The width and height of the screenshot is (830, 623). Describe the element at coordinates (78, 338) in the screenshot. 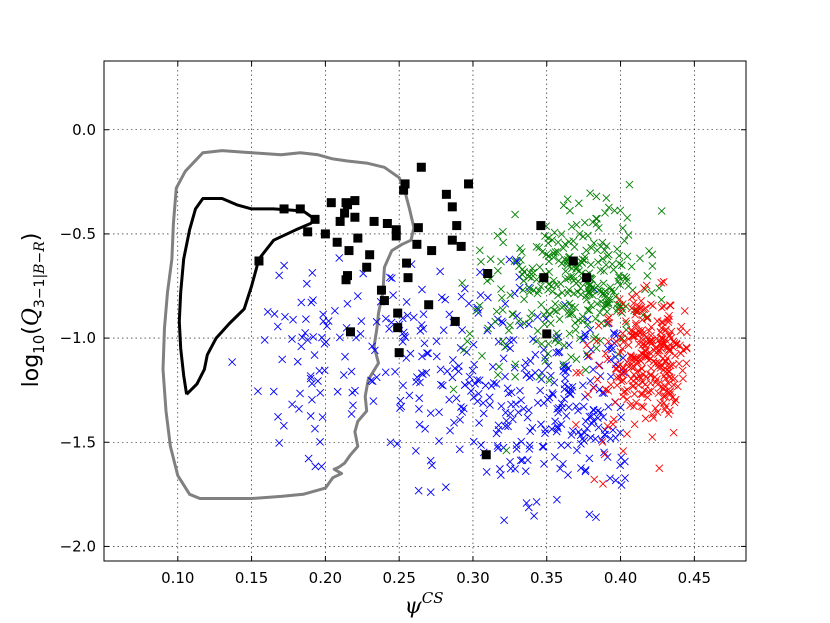

I see `y-tick-label: −1.0` at that location.